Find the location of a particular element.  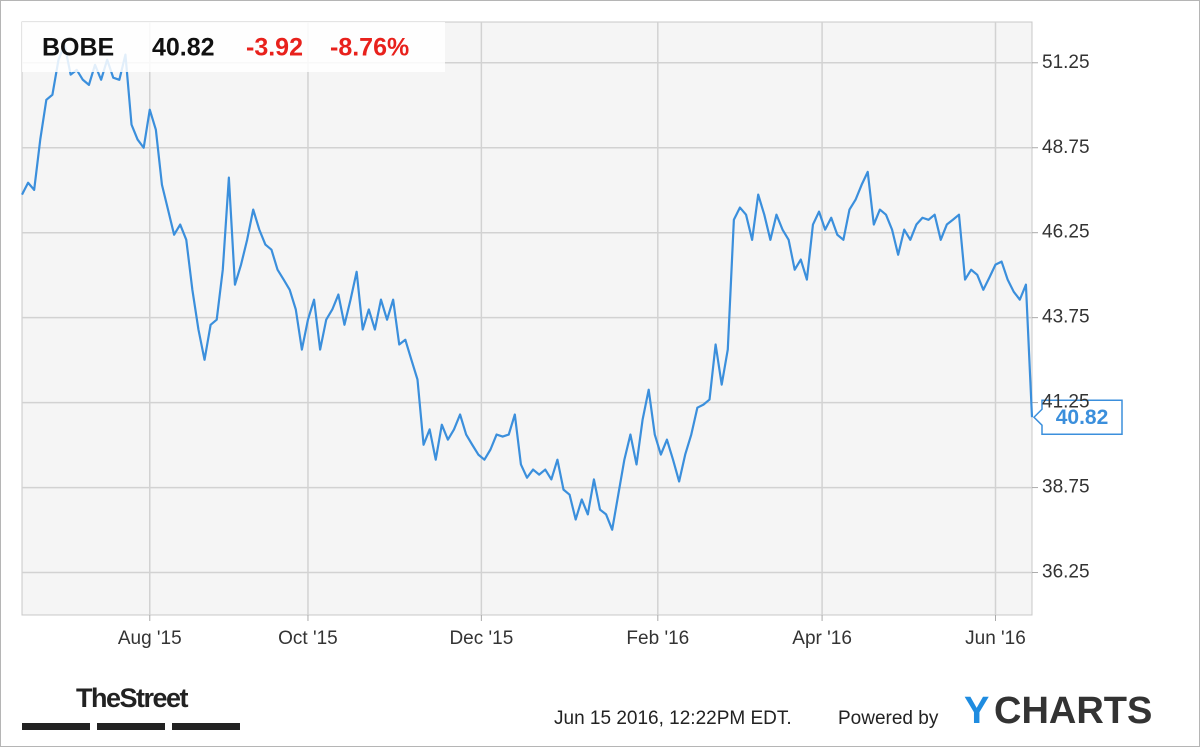

y-tick-label: 38.75 is located at coordinates (1066, 487).